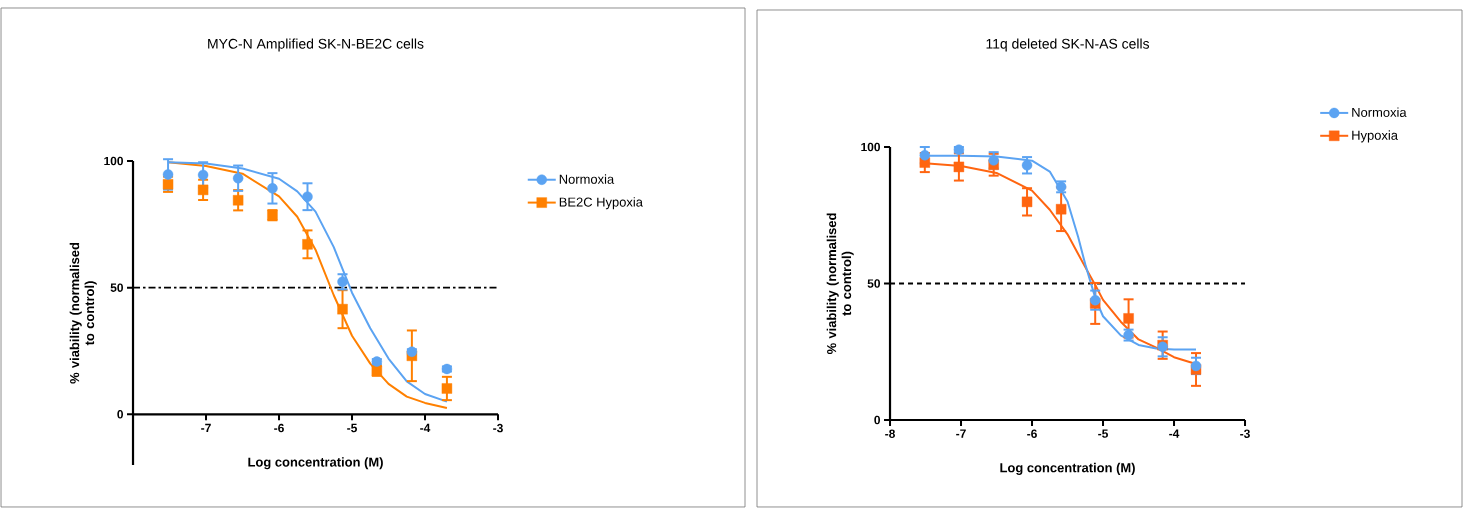 The height and width of the screenshot is (508, 1464). Describe the element at coordinates (601, 203) in the screenshot. I see `legend-label: BE2C Hypoxia` at that location.